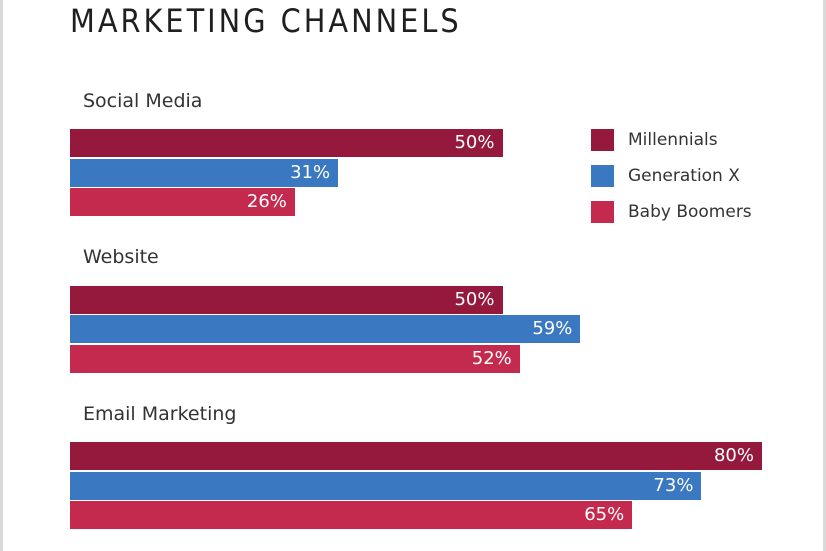 Image resolution: width=826 pixels, height=551 pixels. What do you see at coordinates (491, 358) in the screenshot?
I see `bar-value-label: 52%` at bounding box center [491, 358].